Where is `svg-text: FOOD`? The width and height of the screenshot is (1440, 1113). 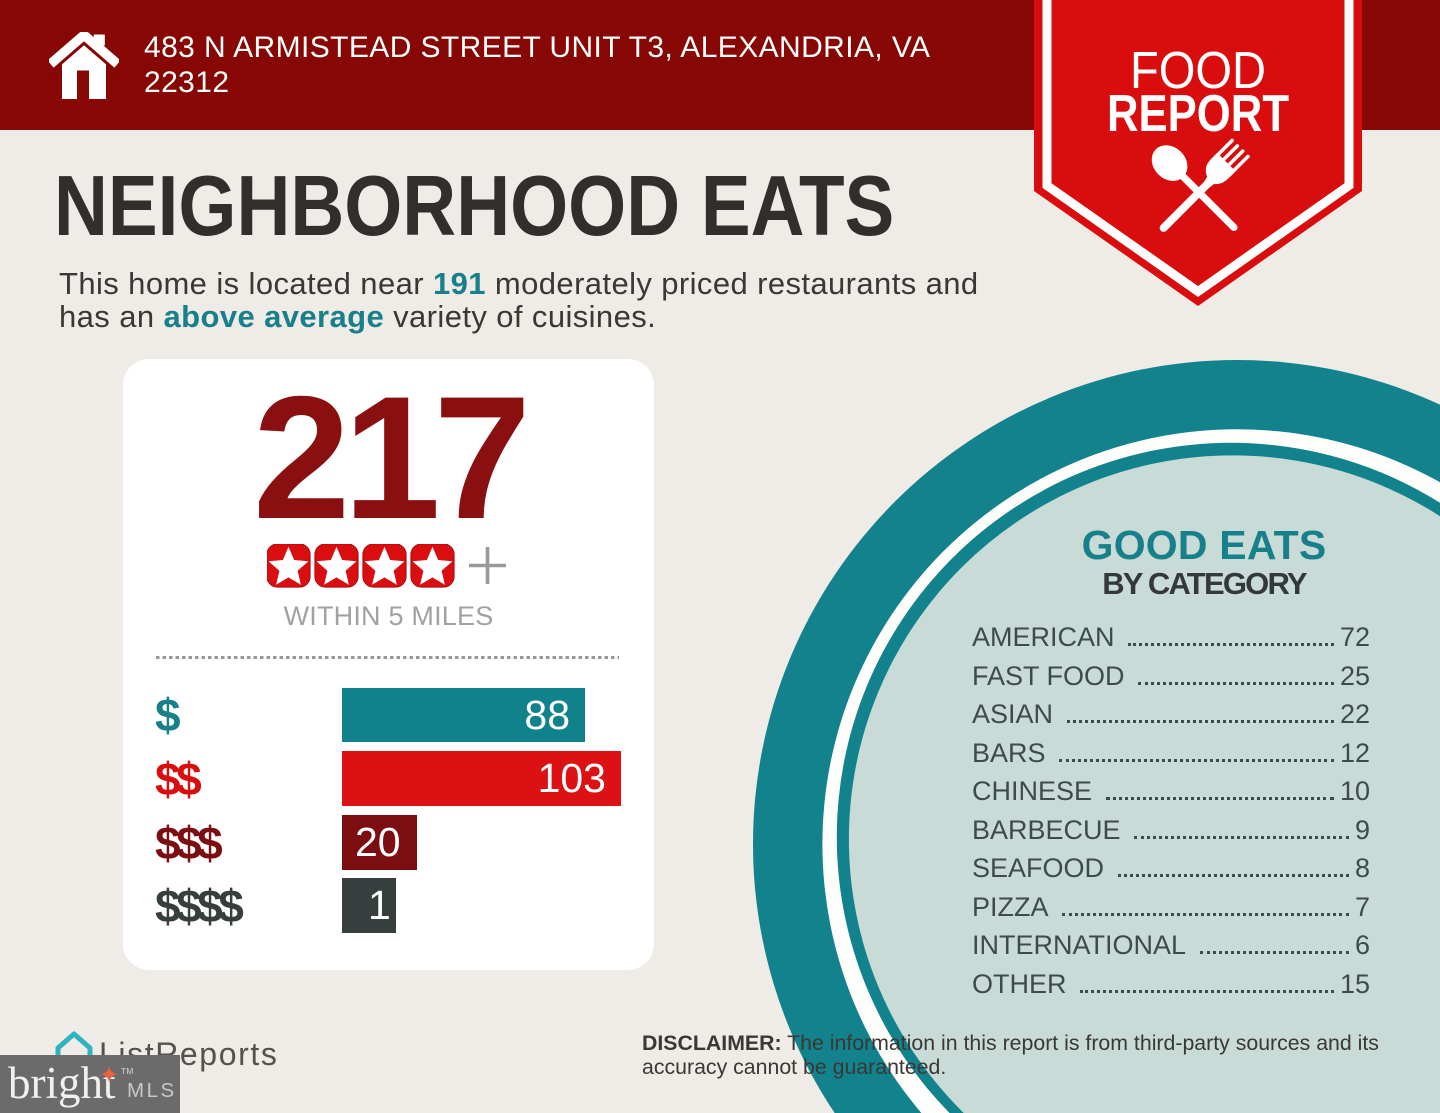
svg-text: FOOD is located at coordinates (1198, 71).